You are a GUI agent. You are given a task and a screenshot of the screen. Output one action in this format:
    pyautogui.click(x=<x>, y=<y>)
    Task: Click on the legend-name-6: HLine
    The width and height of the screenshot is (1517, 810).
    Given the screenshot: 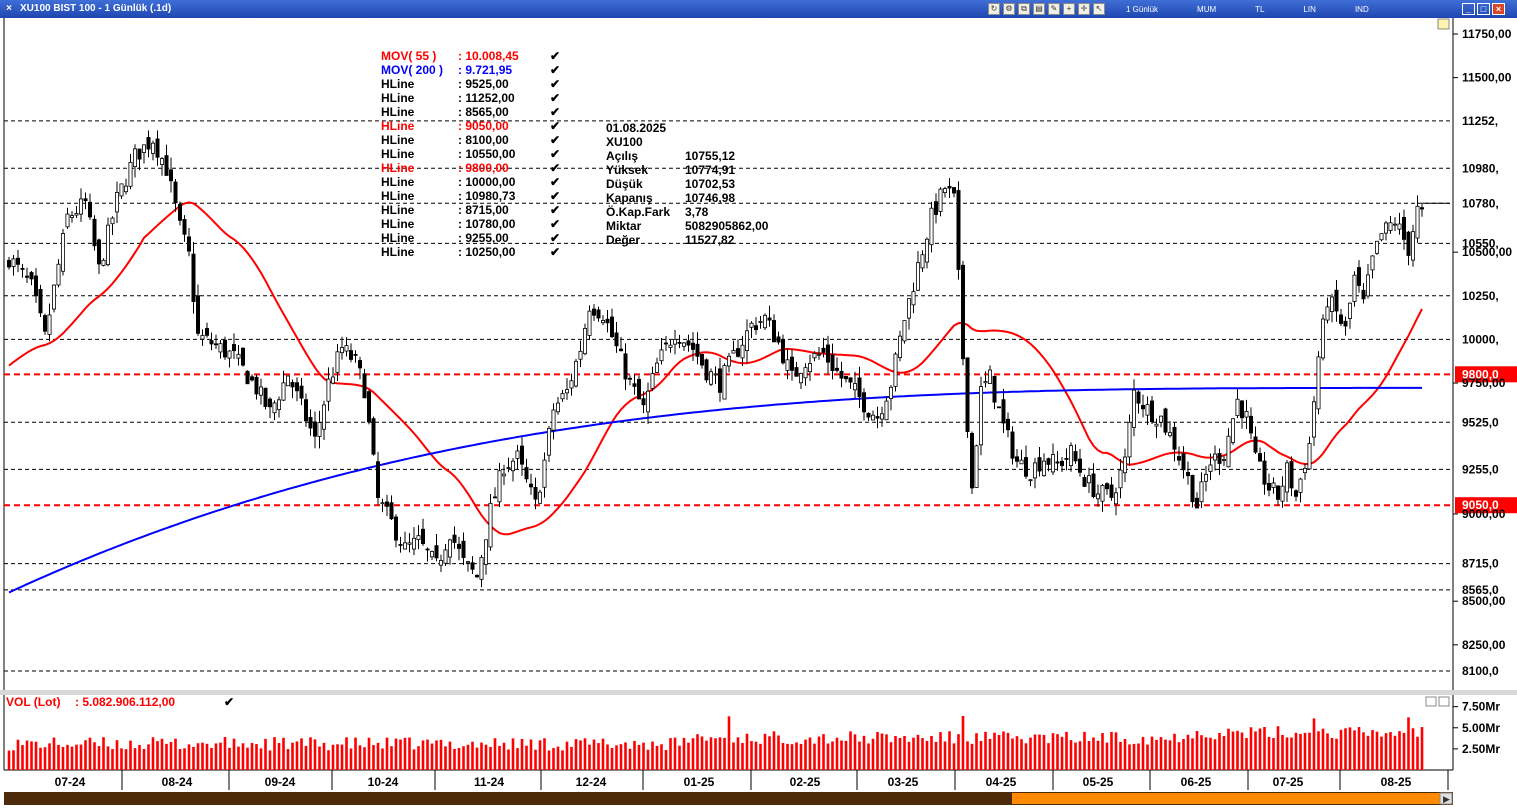 What is the action you would take?
    pyautogui.click(x=398, y=140)
    